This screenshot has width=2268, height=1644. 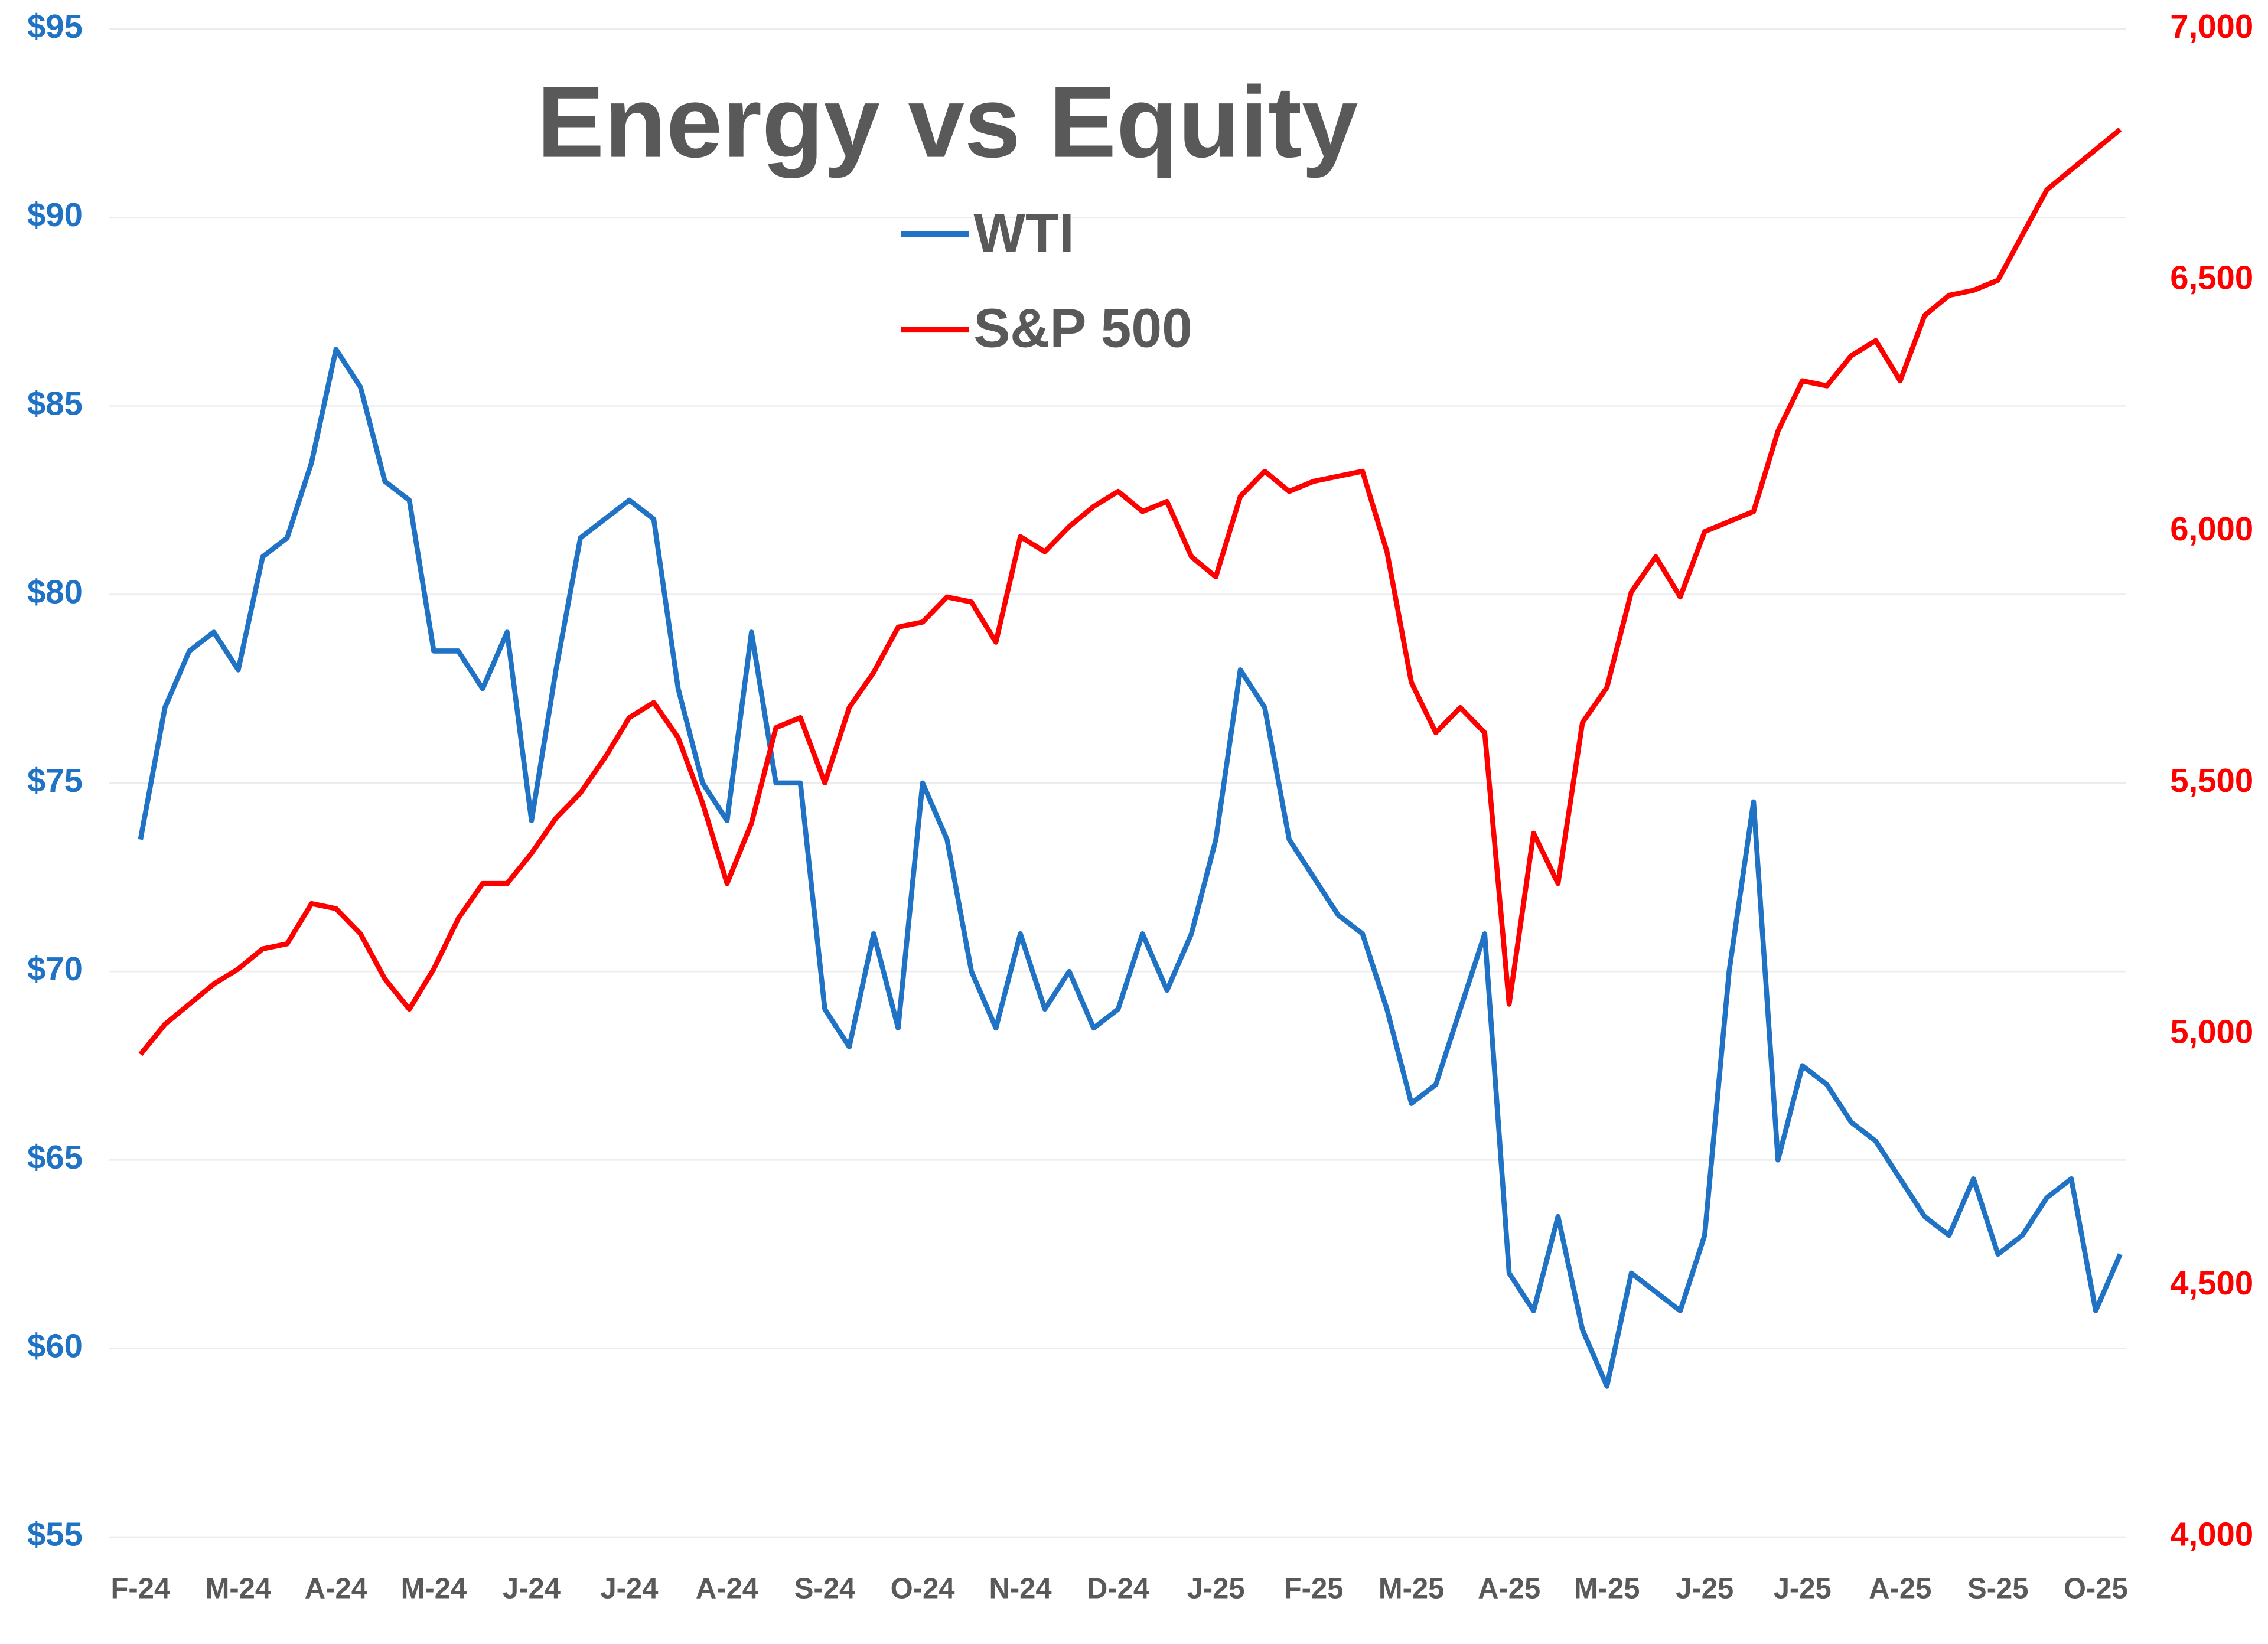 I want to click on x-tick-label: F-24, so click(x=141, y=1588).